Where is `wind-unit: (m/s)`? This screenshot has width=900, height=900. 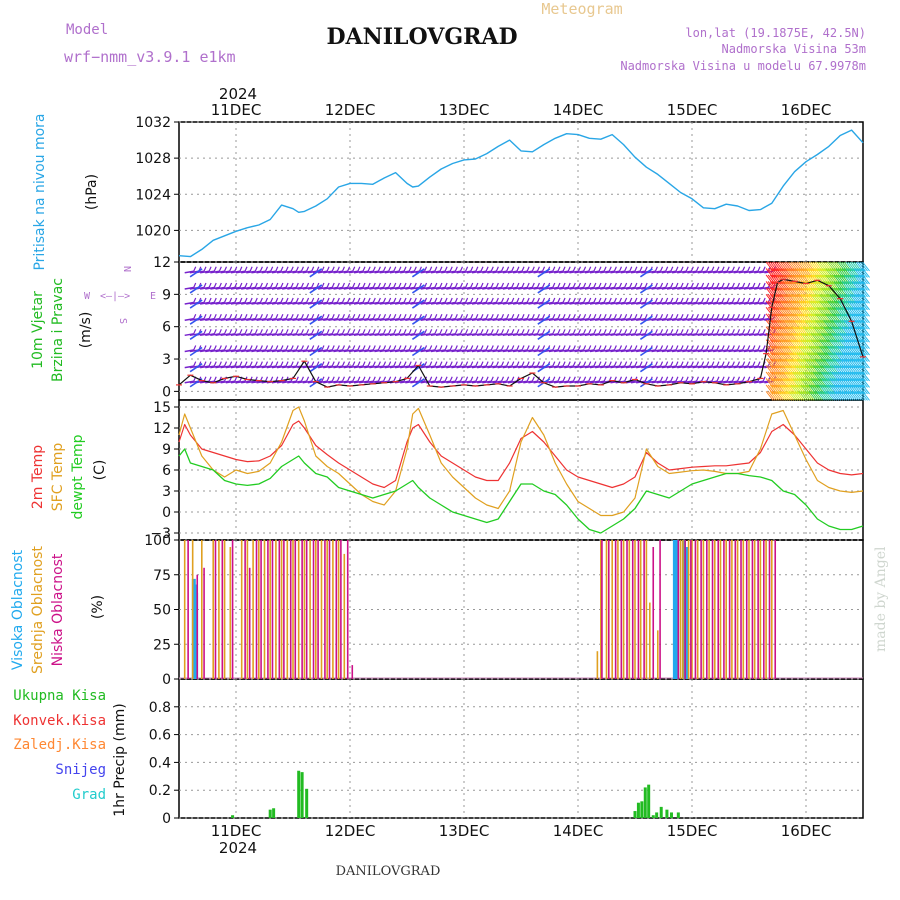 wind-unit: (m/s) is located at coordinates (86, 330).